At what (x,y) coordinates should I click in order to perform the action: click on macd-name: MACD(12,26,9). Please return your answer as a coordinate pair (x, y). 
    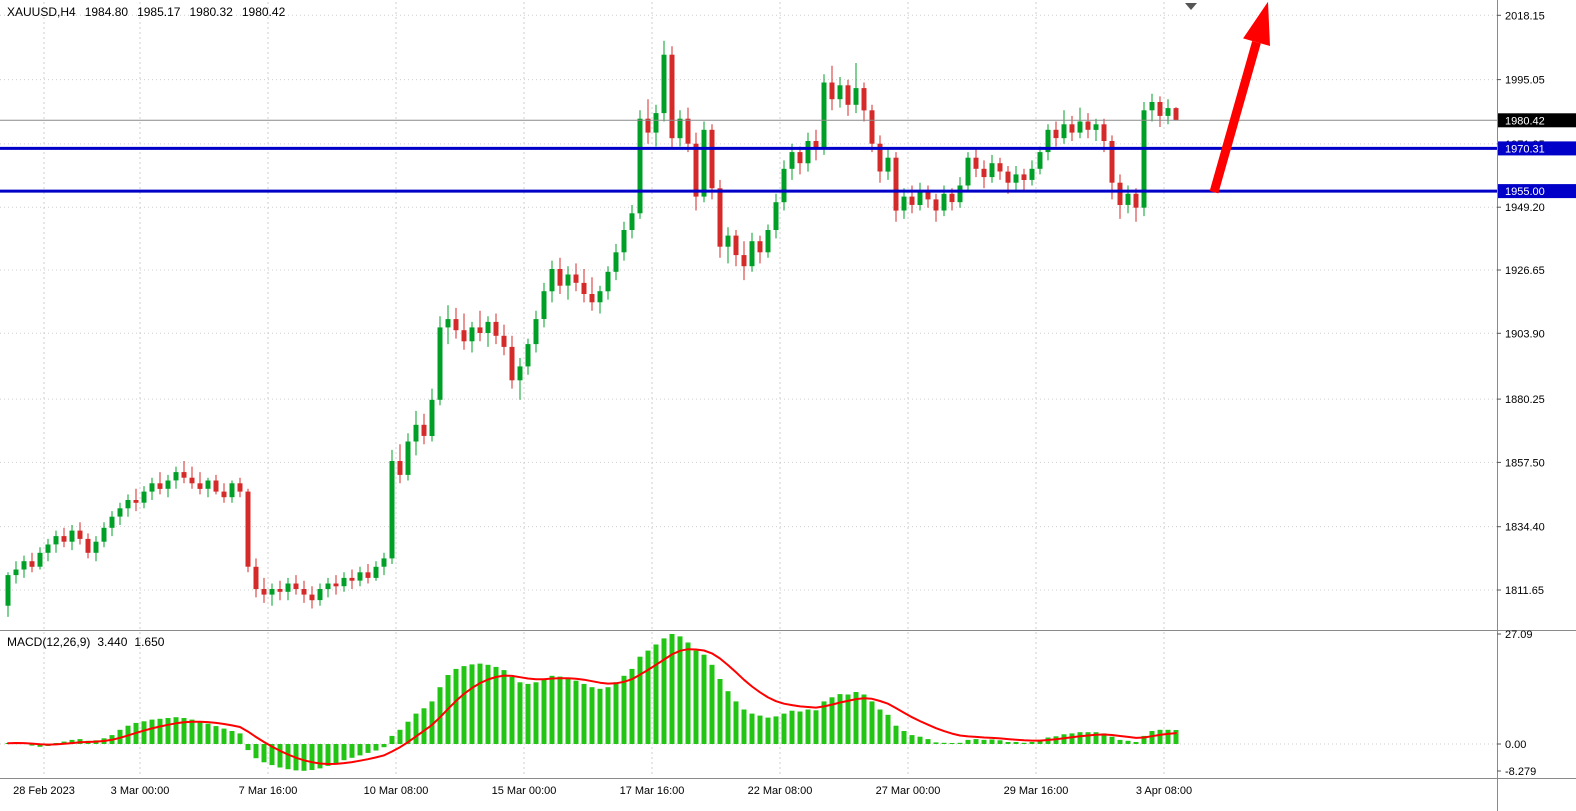
    Looking at the image, I should click on (49, 642).